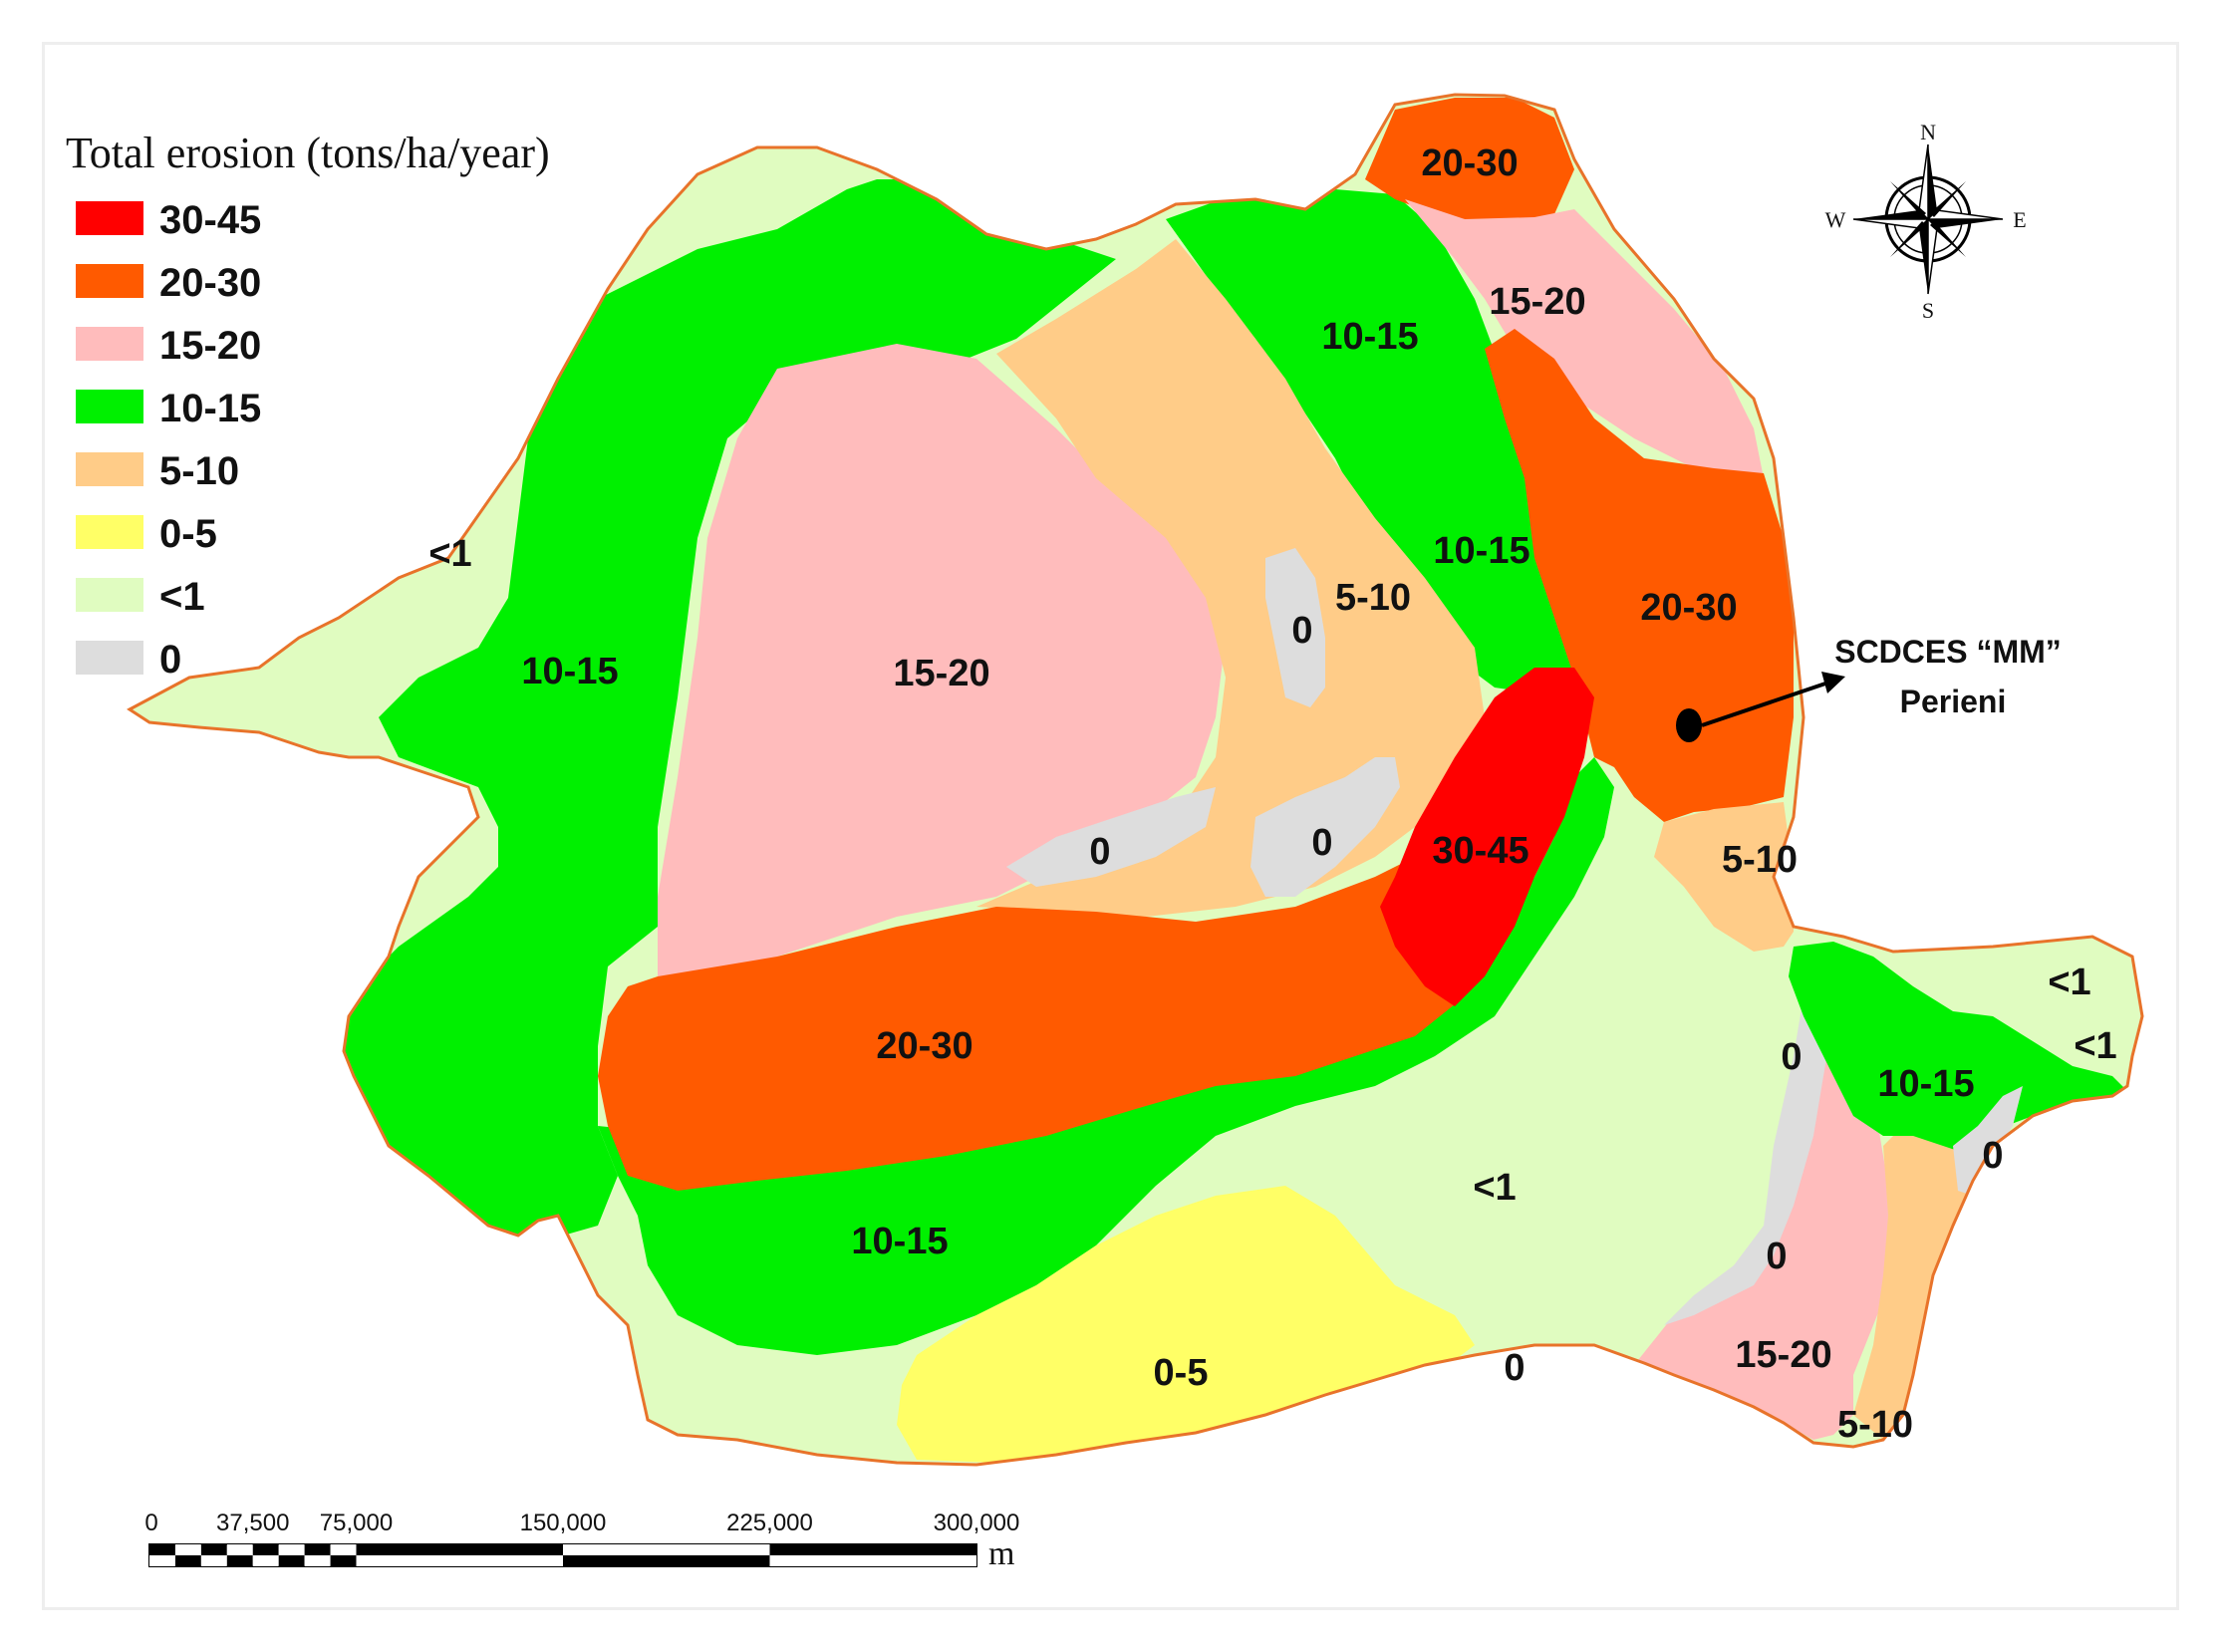 The image size is (2221, 1652). What do you see at coordinates (1869, 688) in the screenshot?
I see `station-callout: SCDCES “MM” Perieni` at bounding box center [1869, 688].